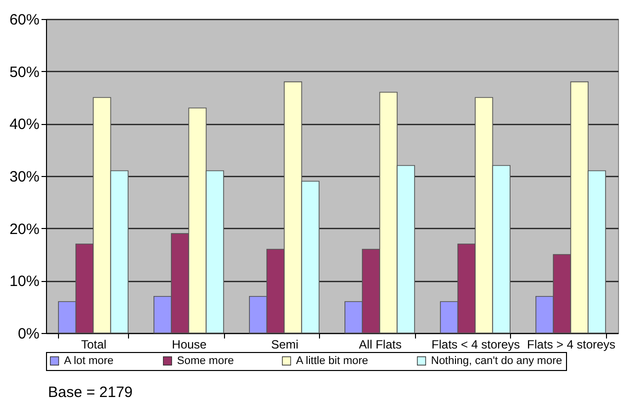 Image resolution: width=643 pixels, height=405 pixels. Describe the element at coordinates (93, 345) in the screenshot. I see `x-tick-label: Total` at that location.